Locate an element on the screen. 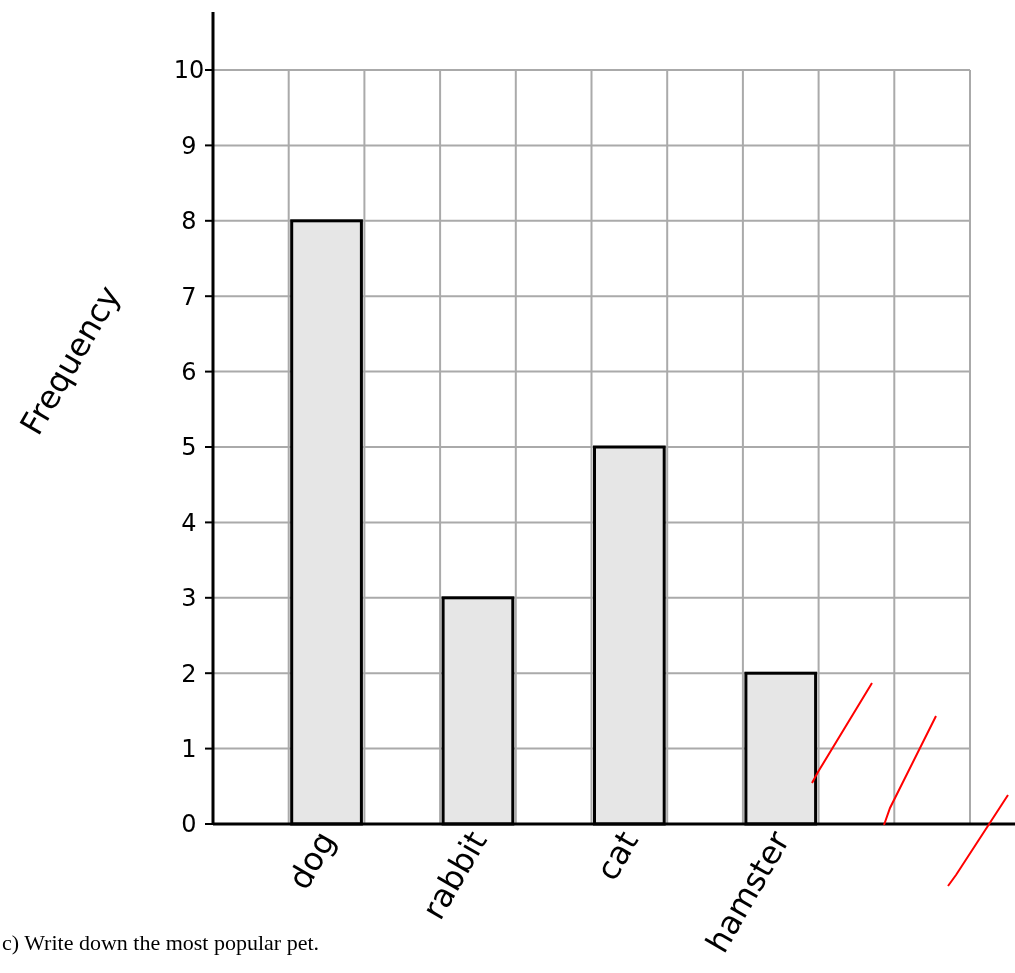  y-tick-label: 3 is located at coordinates (189, 598).